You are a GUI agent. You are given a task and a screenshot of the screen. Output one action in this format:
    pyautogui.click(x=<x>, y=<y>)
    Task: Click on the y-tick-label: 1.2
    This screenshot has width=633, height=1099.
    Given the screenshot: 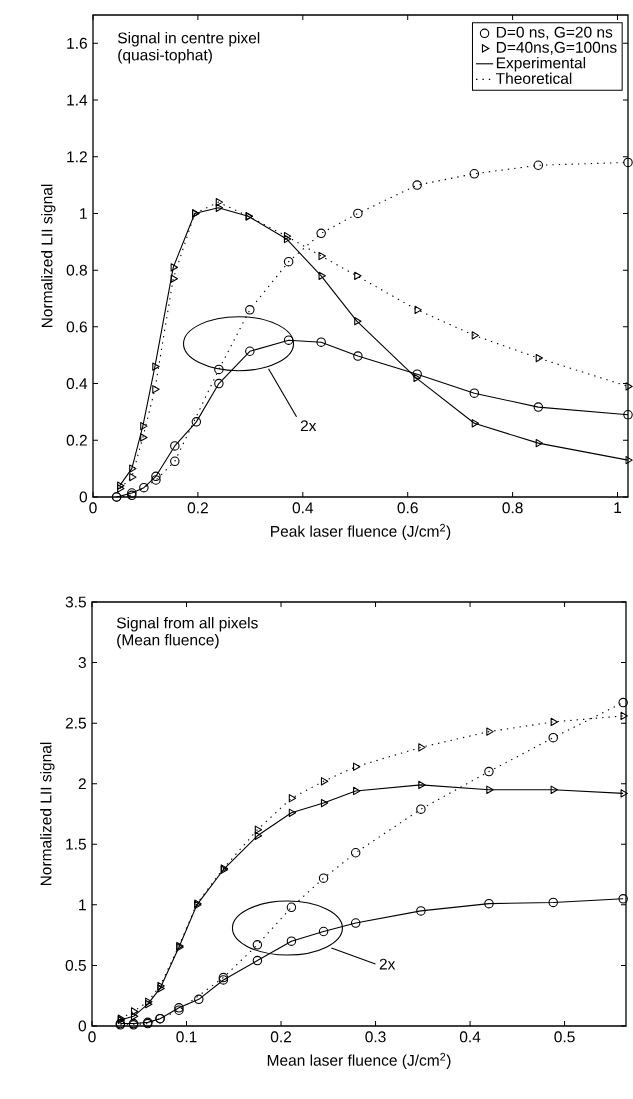 What is the action you would take?
    pyautogui.click(x=77, y=157)
    